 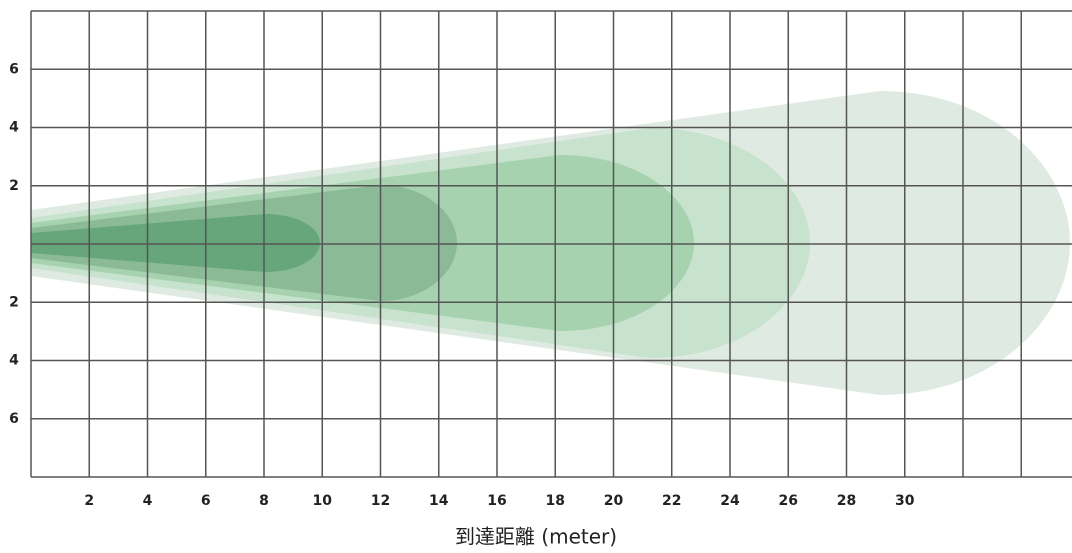 I want to click on x-tick-label: 18, so click(x=555, y=501).